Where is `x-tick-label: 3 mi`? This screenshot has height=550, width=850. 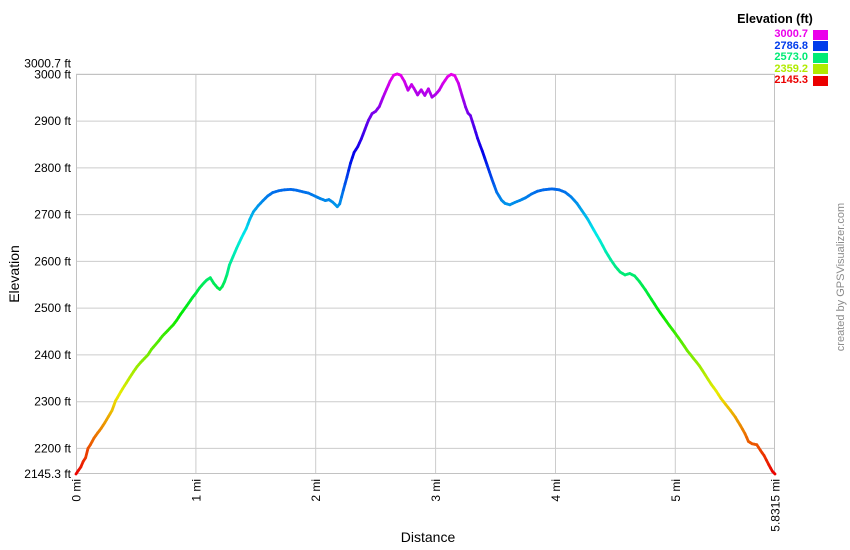
x-tick-label: 3 mi is located at coordinates (436, 490).